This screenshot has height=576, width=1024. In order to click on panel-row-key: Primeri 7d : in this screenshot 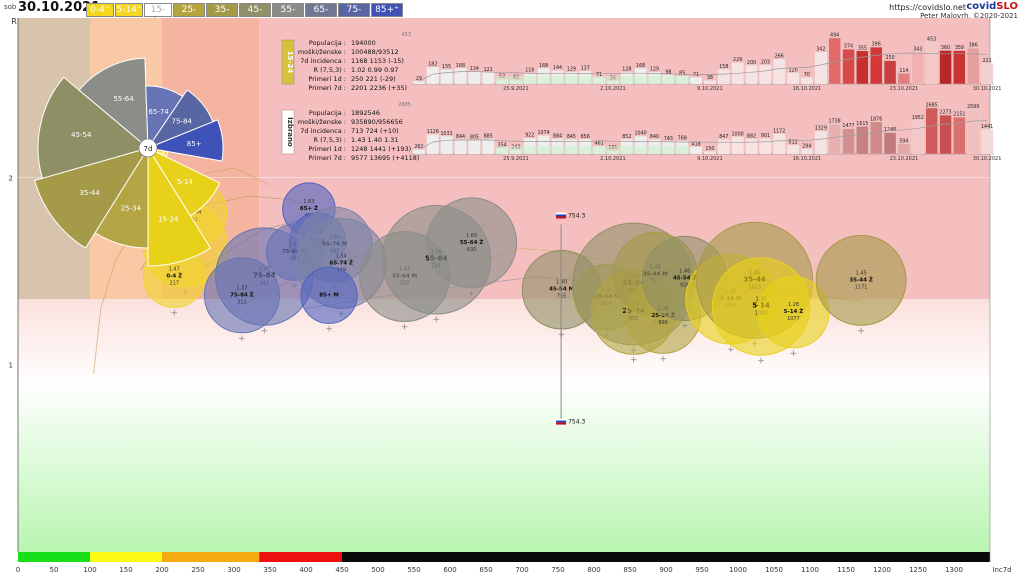, I will do `click(327, 158)`.